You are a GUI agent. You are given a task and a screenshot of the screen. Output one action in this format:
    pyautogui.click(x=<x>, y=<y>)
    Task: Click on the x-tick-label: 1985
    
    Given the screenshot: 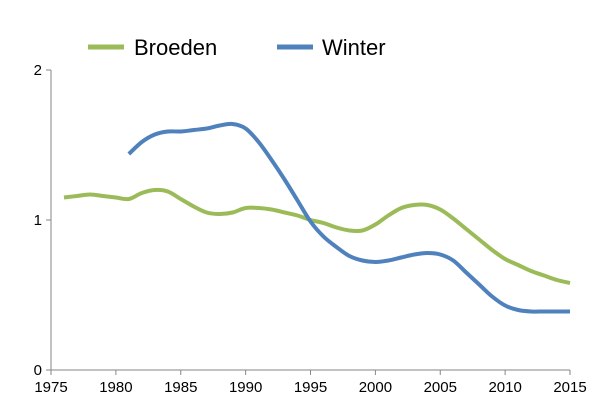 What is the action you would take?
    pyautogui.click(x=180, y=387)
    